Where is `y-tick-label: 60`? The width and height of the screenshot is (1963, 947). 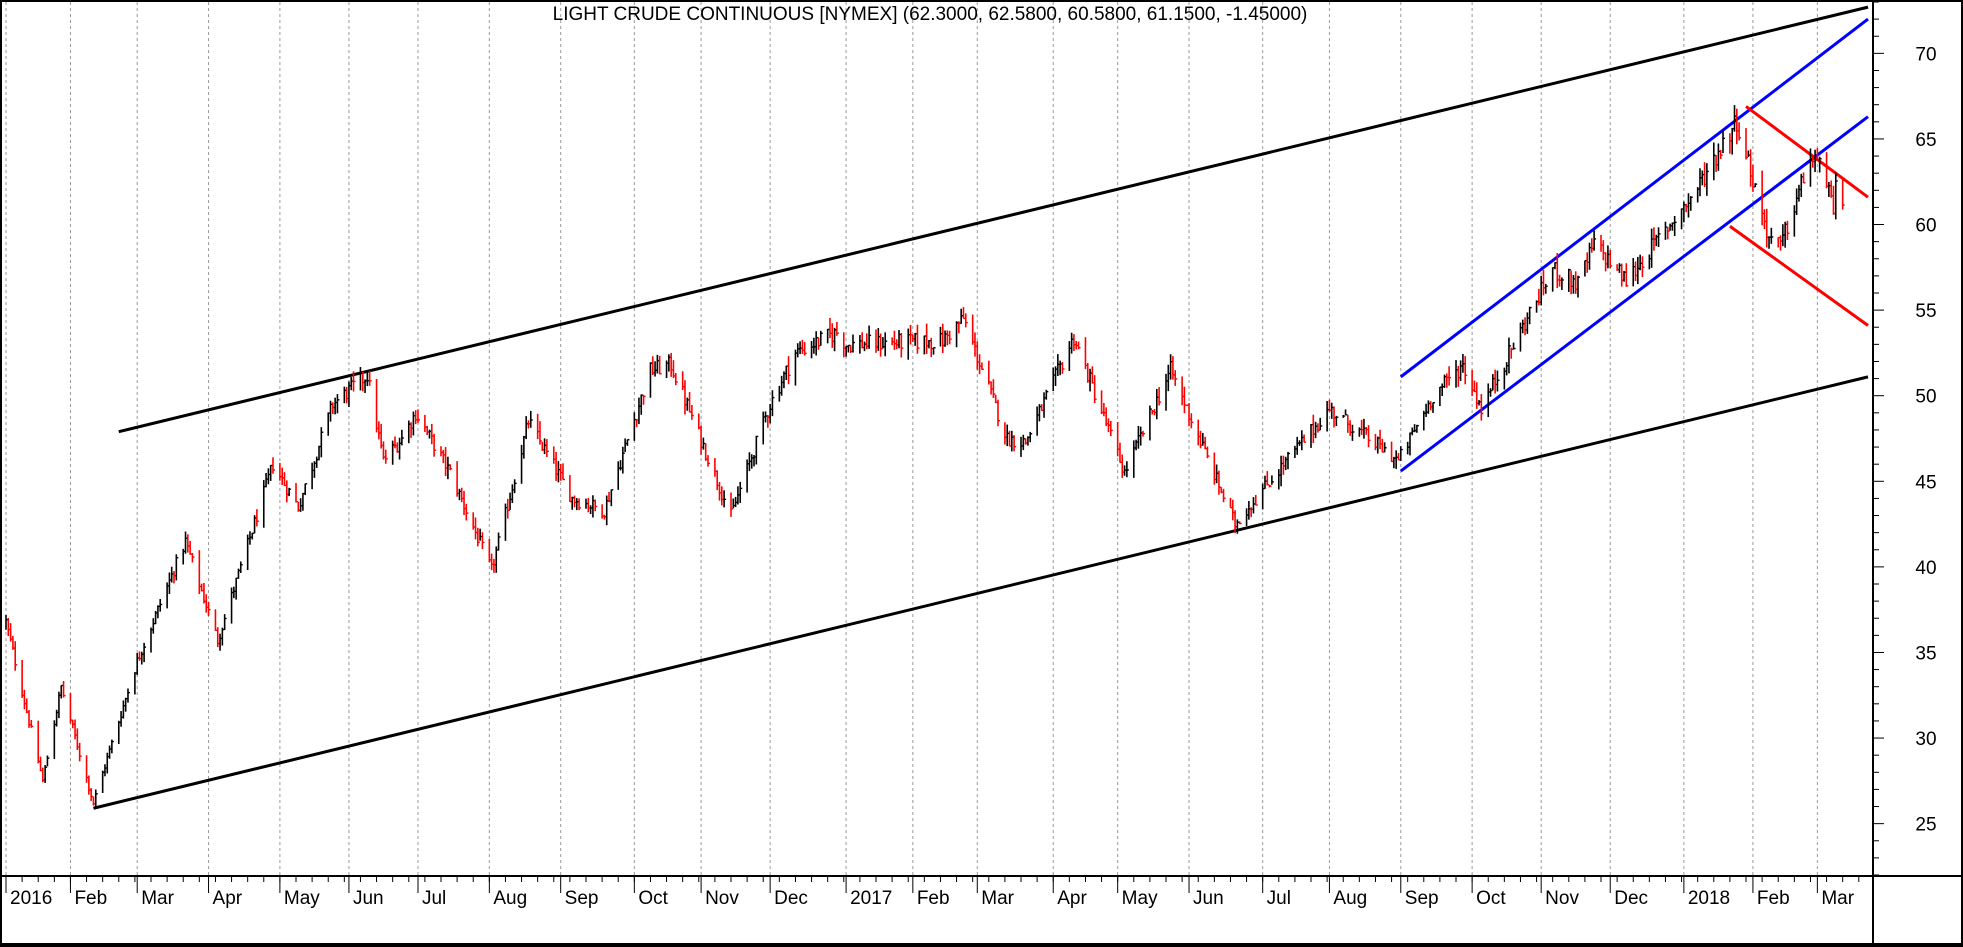 y-tick-label: 60 is located at coordinates (1925, 226).